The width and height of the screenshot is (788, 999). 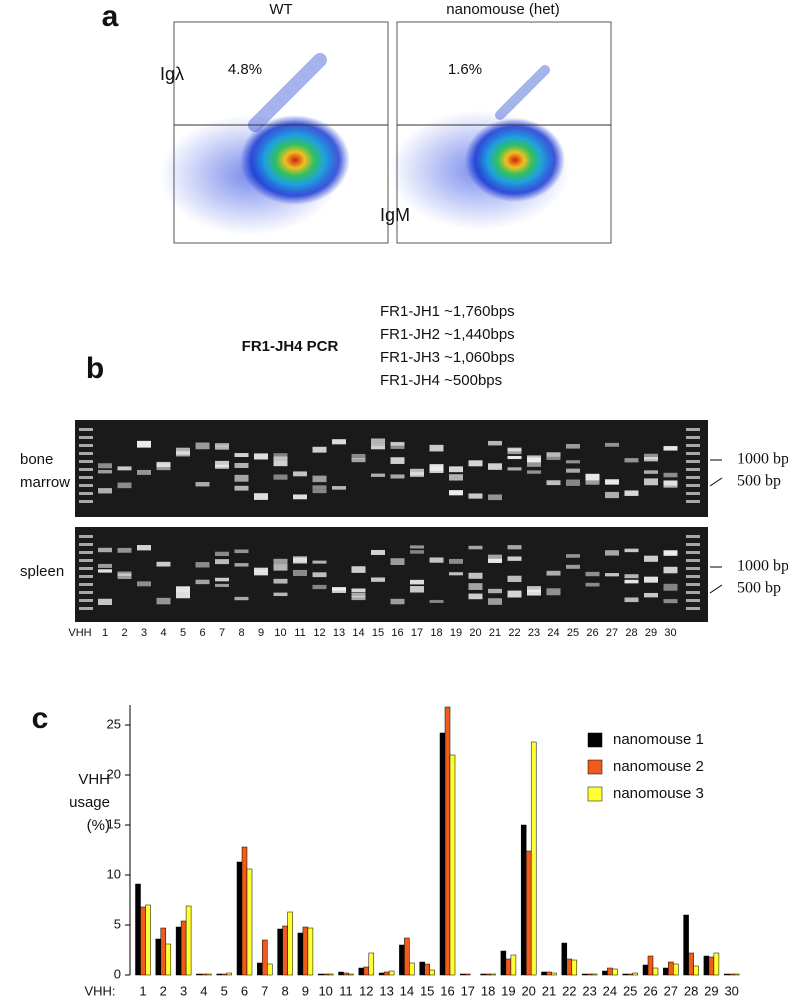 I want to click on x-tick-label: 1, so click(x=142, y=990).